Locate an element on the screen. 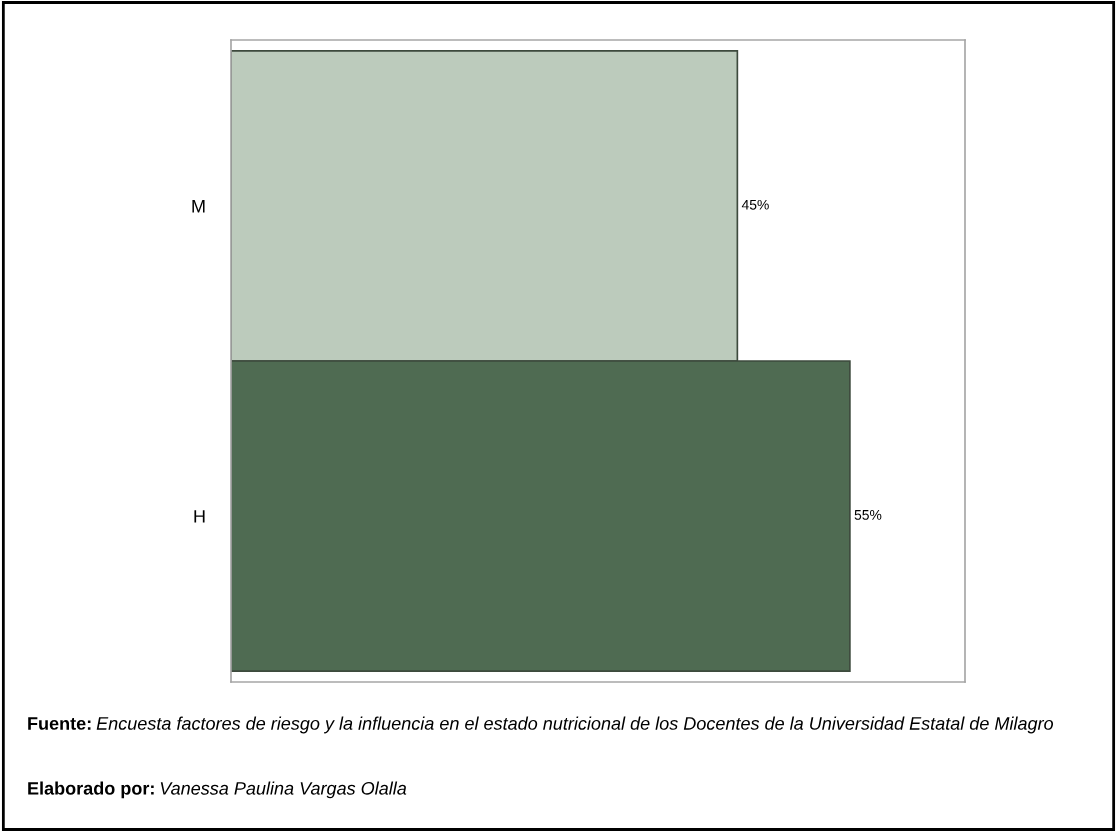 This screenshot has height=832, width=1117. data-label: 45% is located at coordinates (755, 204).